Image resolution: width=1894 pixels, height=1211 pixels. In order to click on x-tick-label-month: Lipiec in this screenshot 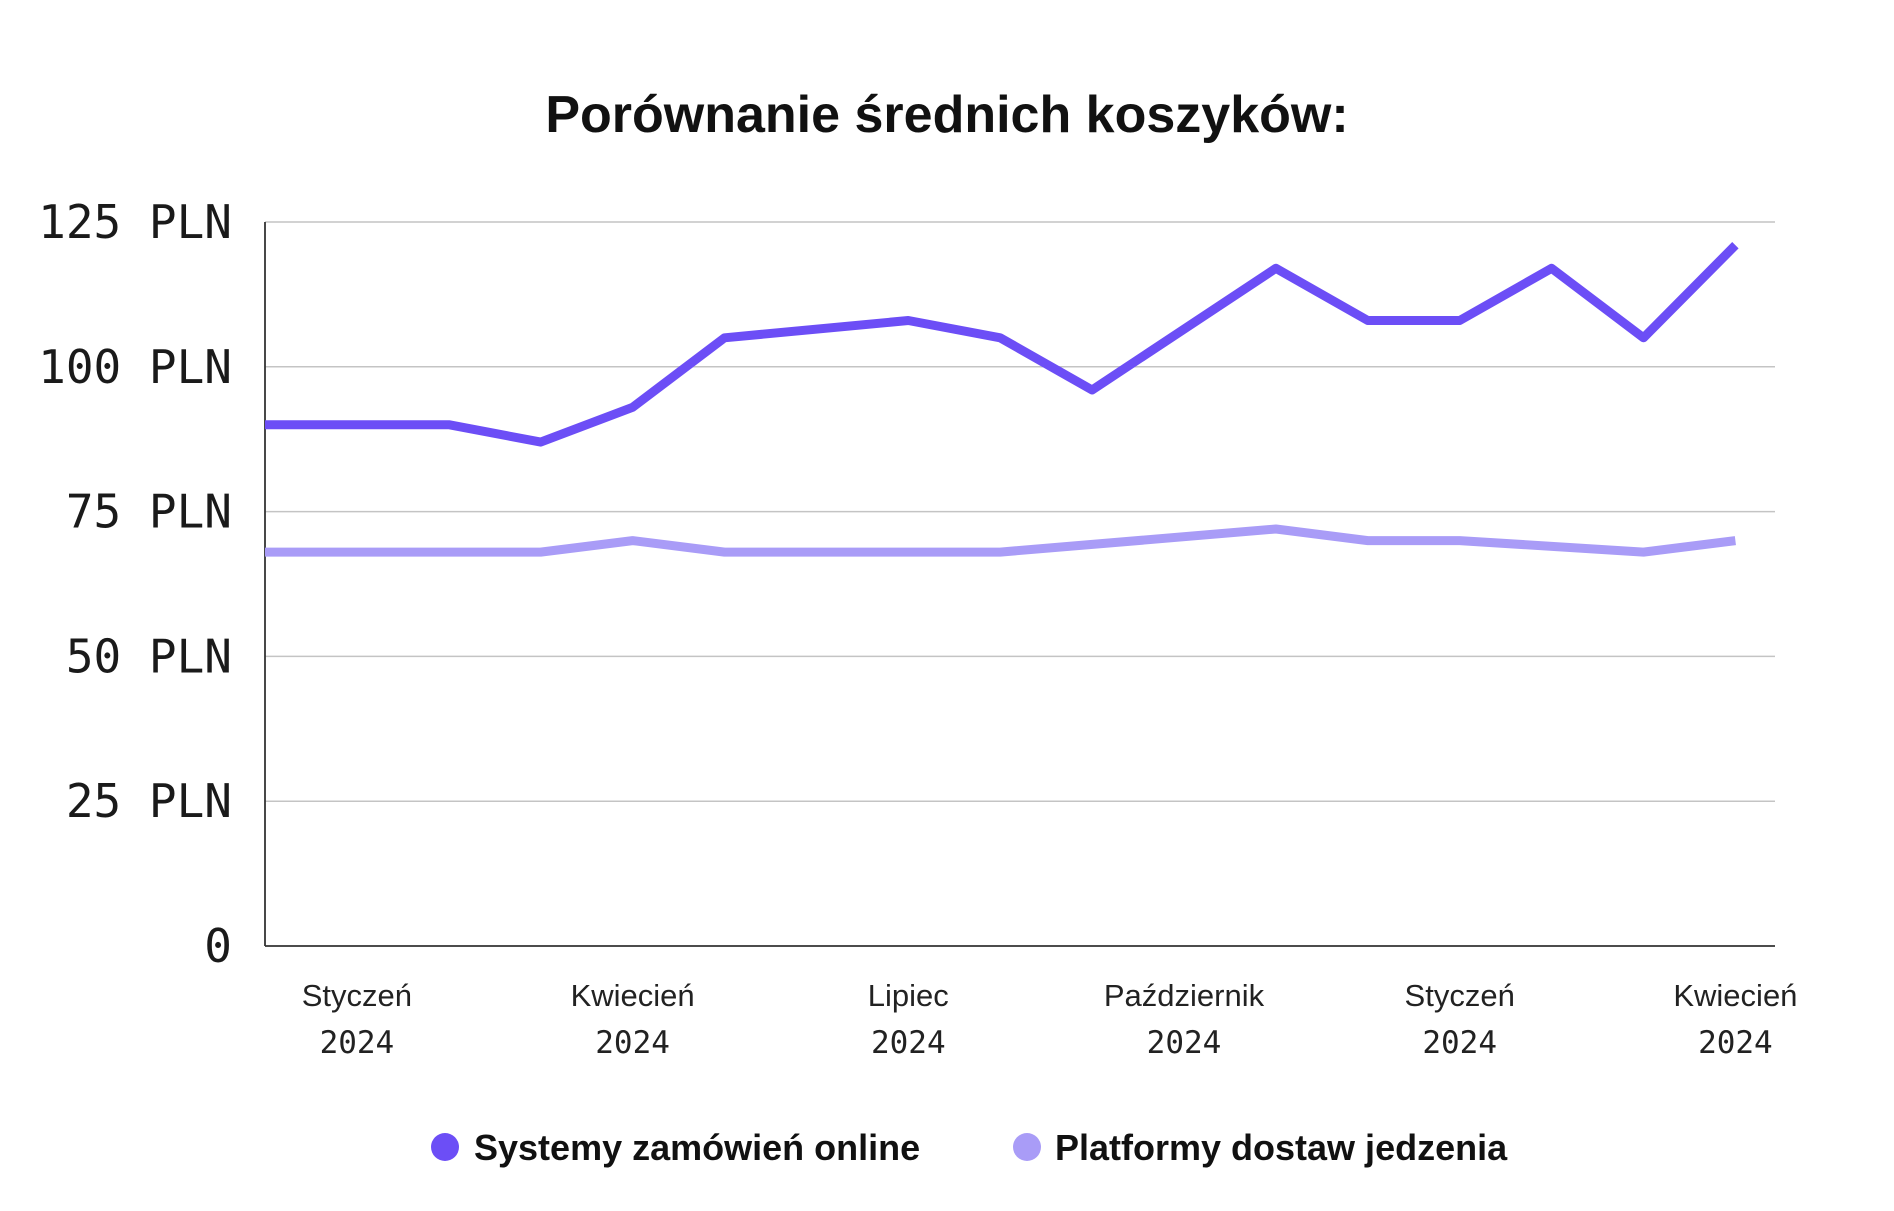, I will do `click(908, 995)`.